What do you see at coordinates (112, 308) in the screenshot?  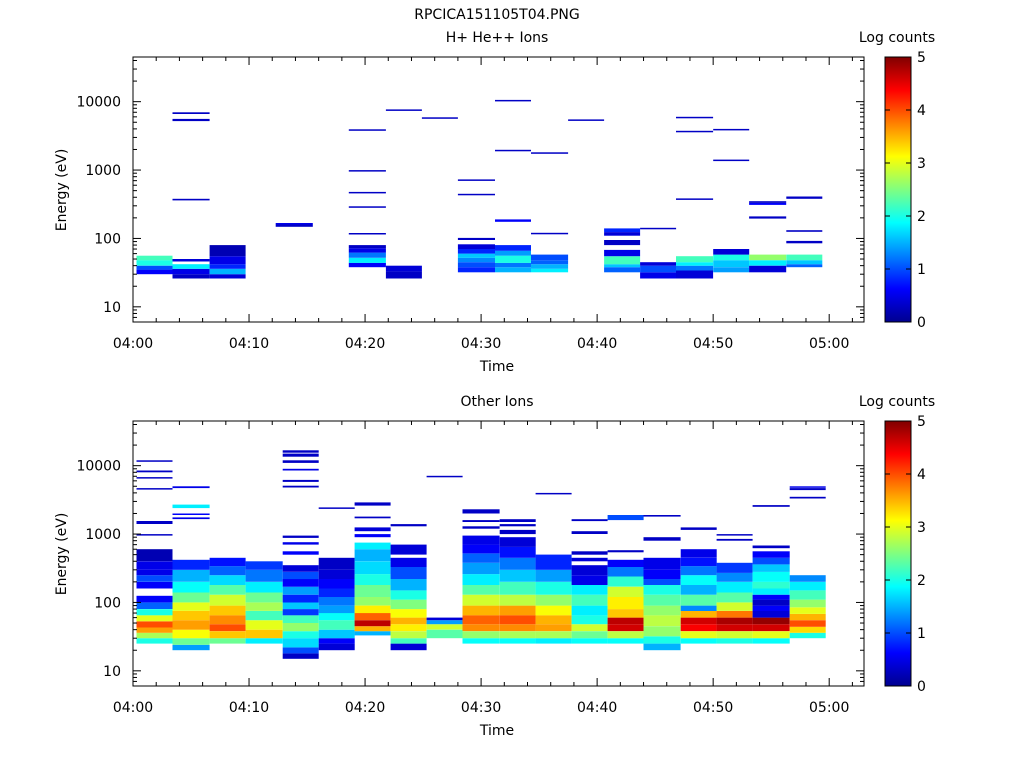 I see `y-tick-label: 10` at bounding box center [112, 308].